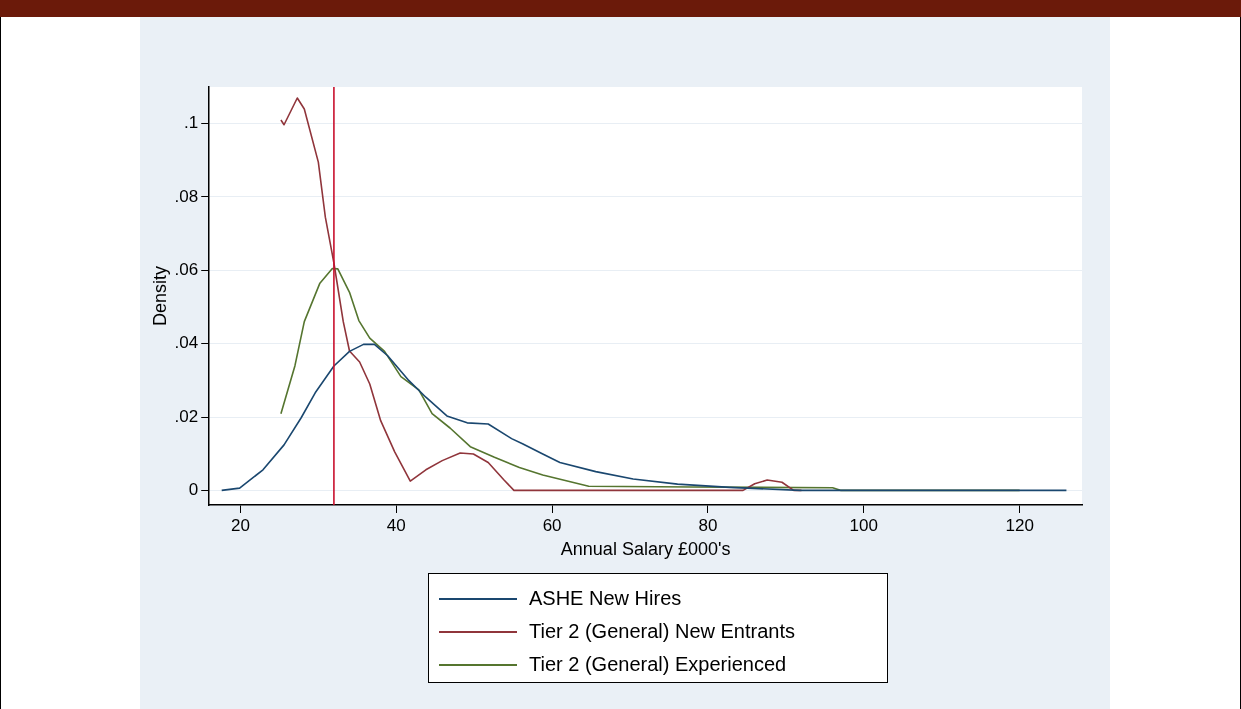 This screenshot has height=709, width=1241. I want to click on y-tick-label: .04, so click(186, 343).